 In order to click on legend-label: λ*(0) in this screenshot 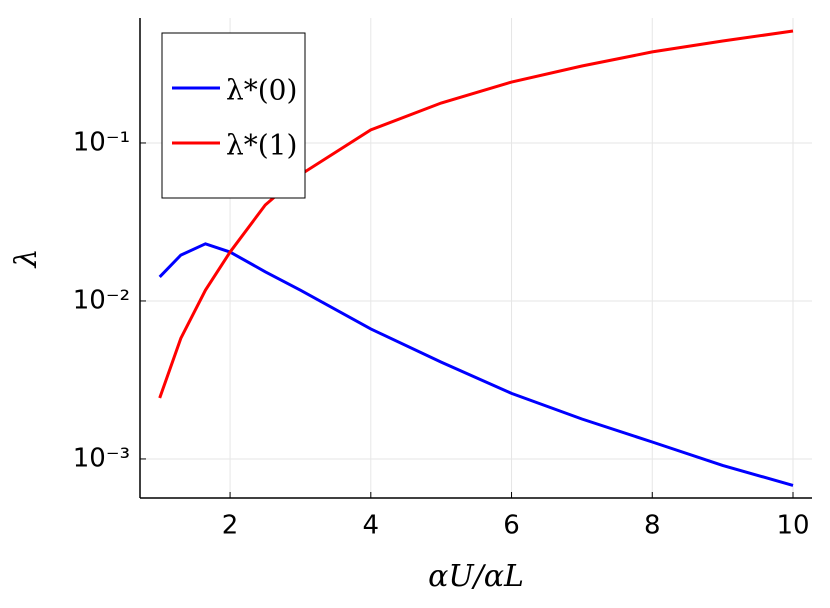, I will do `click(261, 90)`.